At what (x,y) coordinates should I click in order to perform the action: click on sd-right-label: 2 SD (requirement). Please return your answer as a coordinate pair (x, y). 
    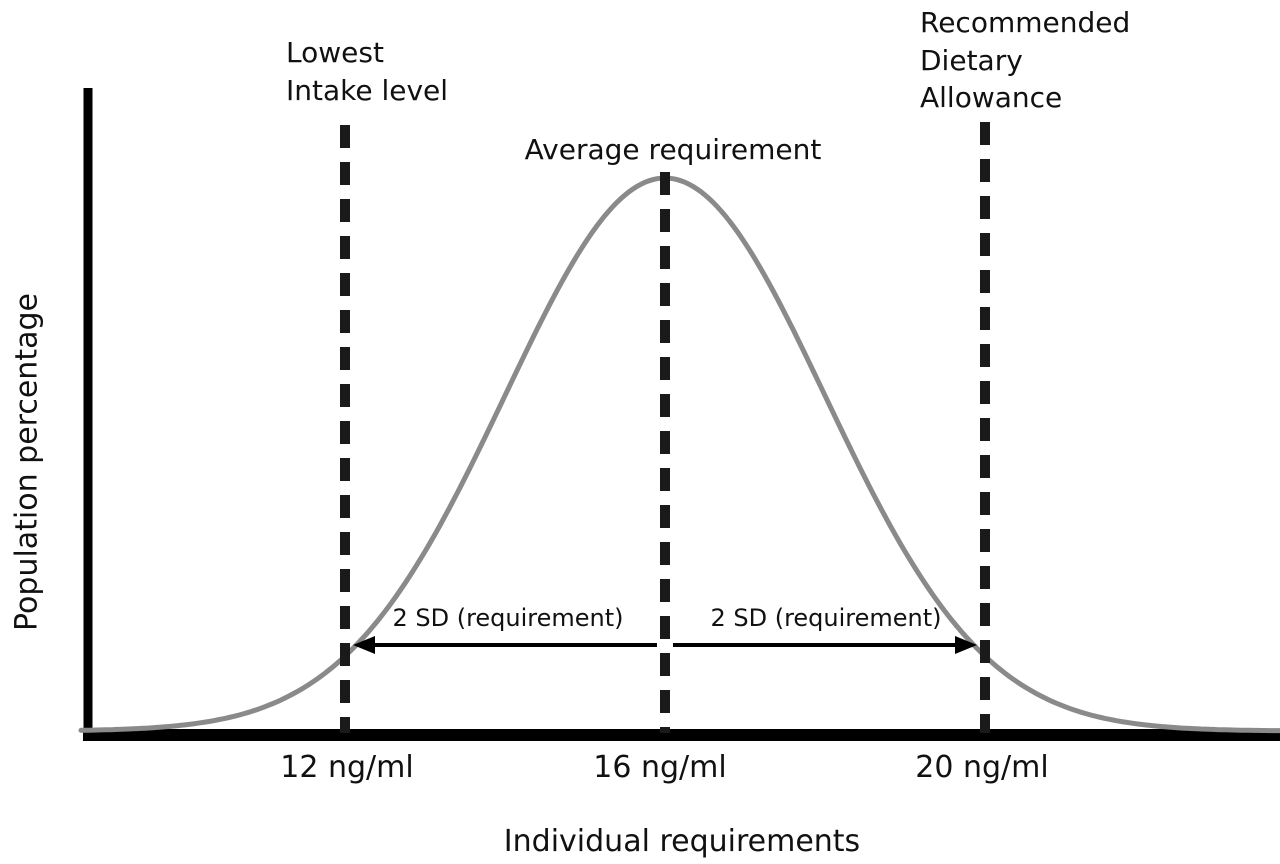
    Looking at the image, I should click on (826, 618).